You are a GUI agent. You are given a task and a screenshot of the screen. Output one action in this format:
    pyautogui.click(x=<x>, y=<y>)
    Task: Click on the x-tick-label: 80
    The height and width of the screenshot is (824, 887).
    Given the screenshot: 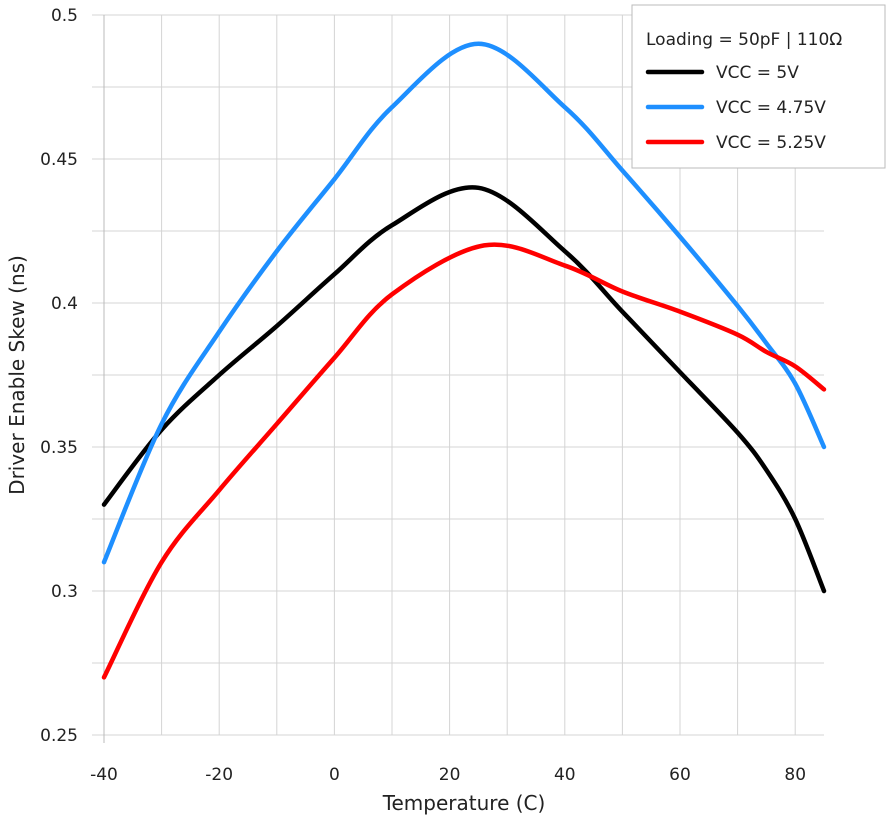 What is the action you would take?
    pyautogui.click(x=795, y=775)
    